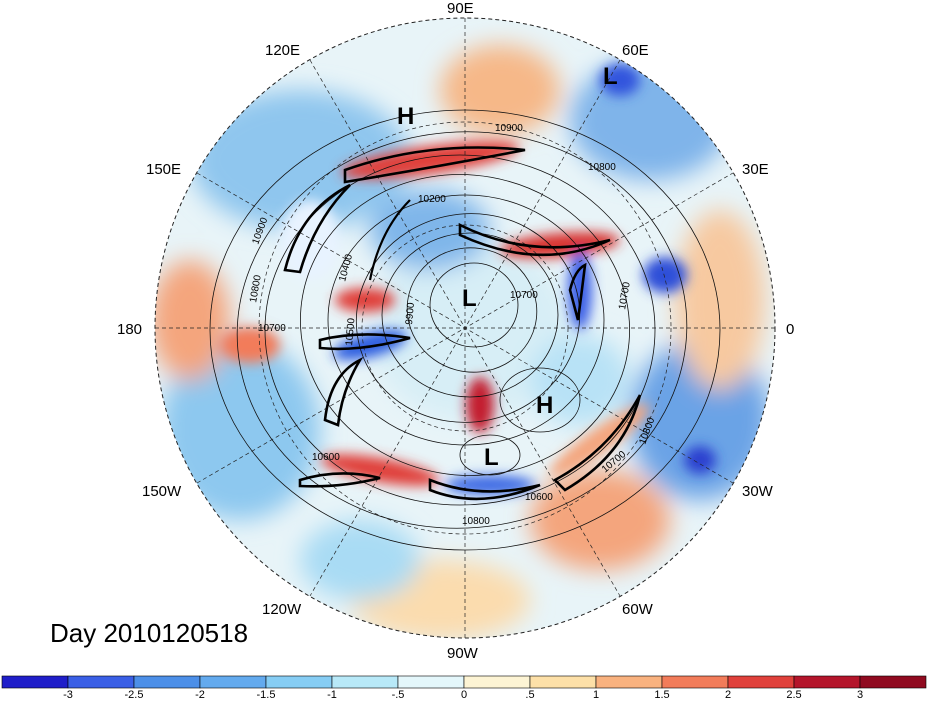 The width and height of the screenshot is (928, 702). What do you see at coordinates (507, 267) in the screenshot?
I see `pressure-centers: H H L L L` at bounding box center [507, 267].